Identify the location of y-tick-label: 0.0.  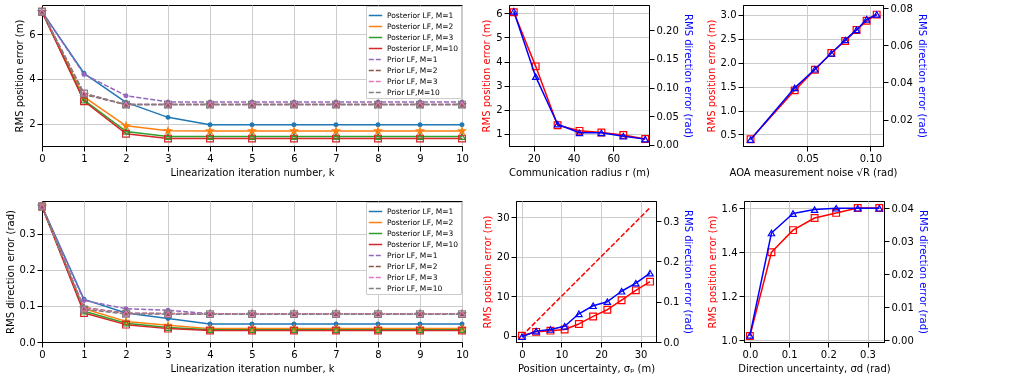
(27, 342).